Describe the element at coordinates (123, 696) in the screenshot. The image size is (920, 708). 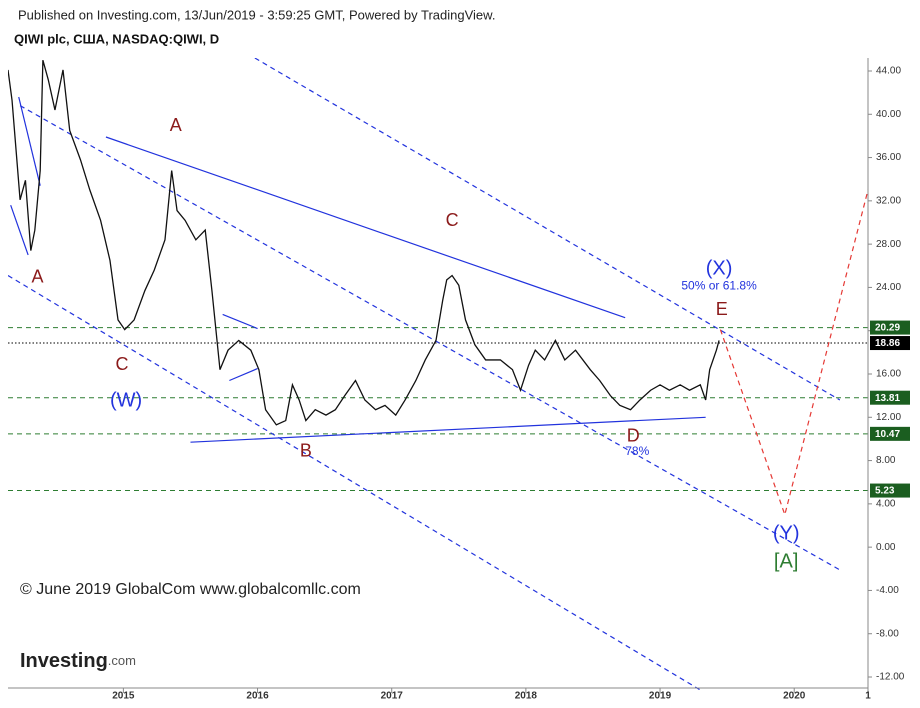
I see `x-tick-label: 2015` at that location.